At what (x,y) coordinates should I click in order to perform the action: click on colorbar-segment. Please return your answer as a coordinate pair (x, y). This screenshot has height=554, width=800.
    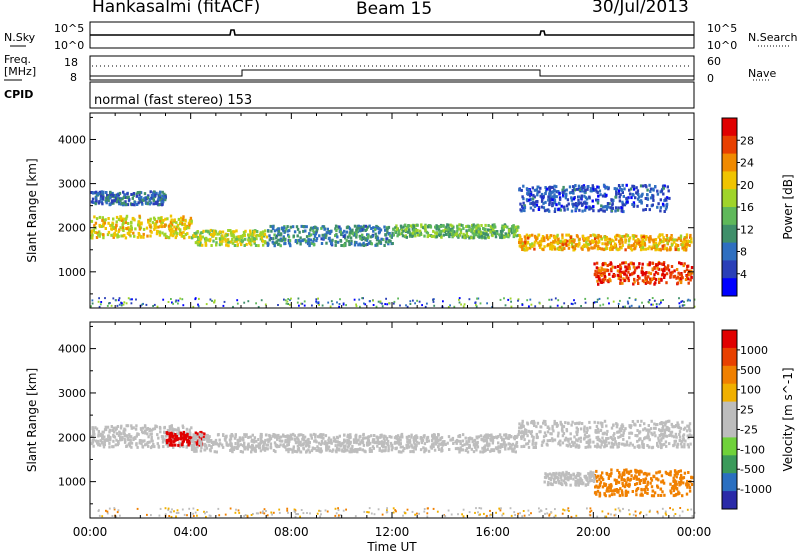
    Looking at the image, I should click on (729, 162).